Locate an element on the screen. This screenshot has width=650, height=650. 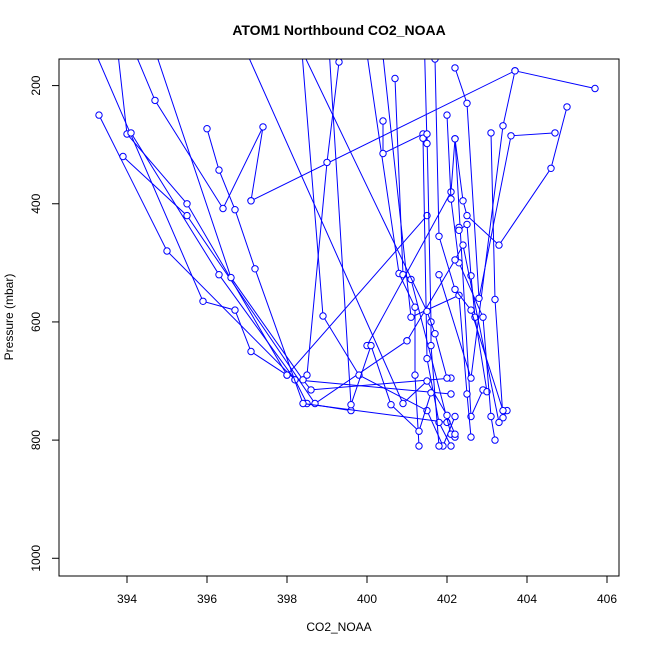
y-axis-label: Pressure (mbar) is located at coordinates (9, 317).